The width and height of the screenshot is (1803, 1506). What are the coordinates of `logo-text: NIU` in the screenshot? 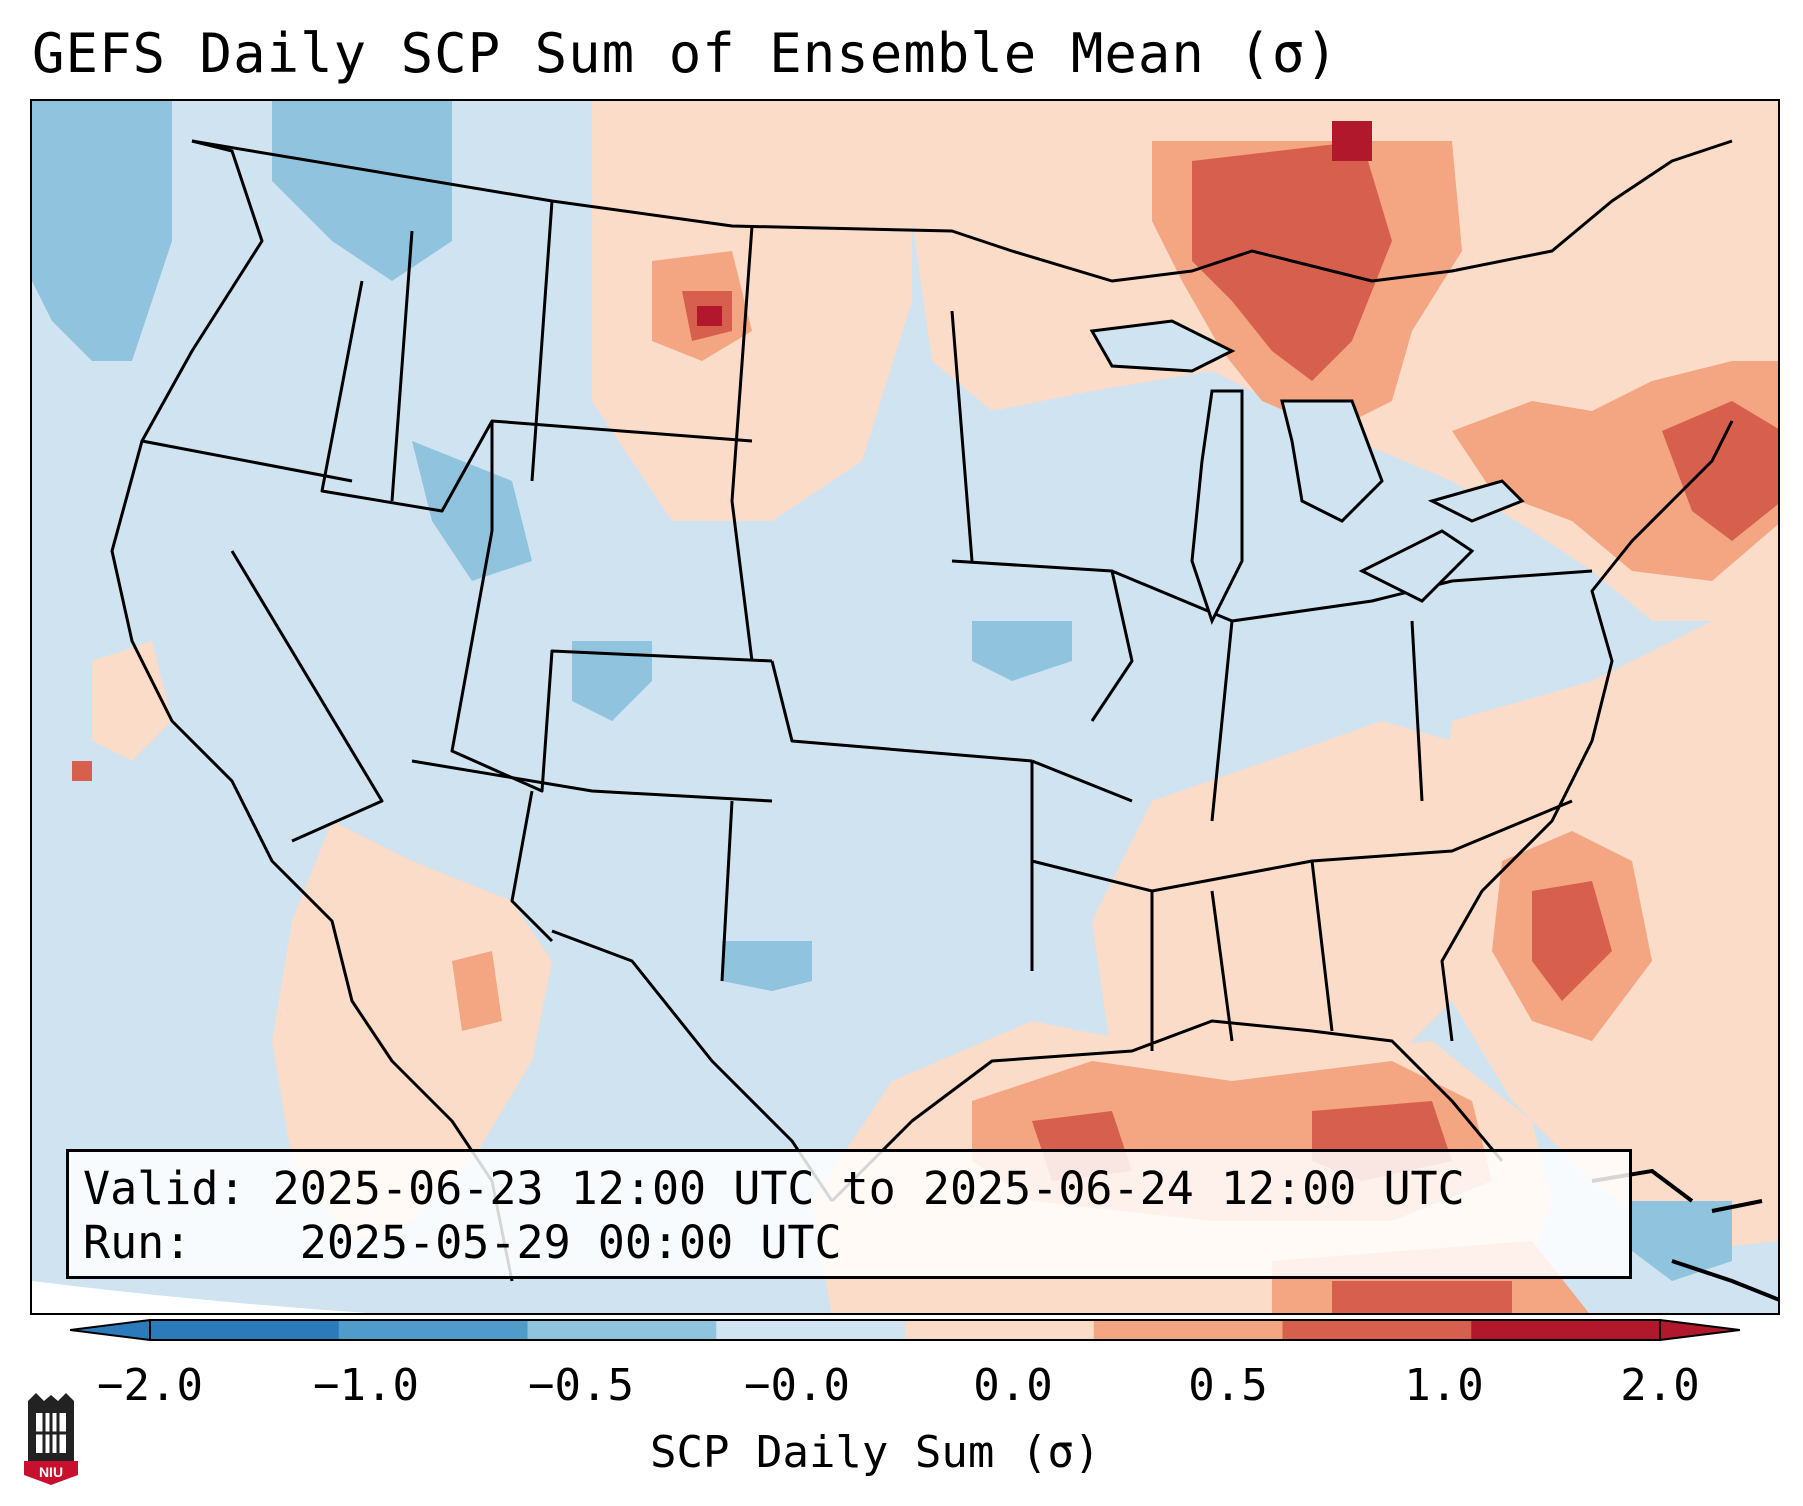 It's located at (51, 1472).